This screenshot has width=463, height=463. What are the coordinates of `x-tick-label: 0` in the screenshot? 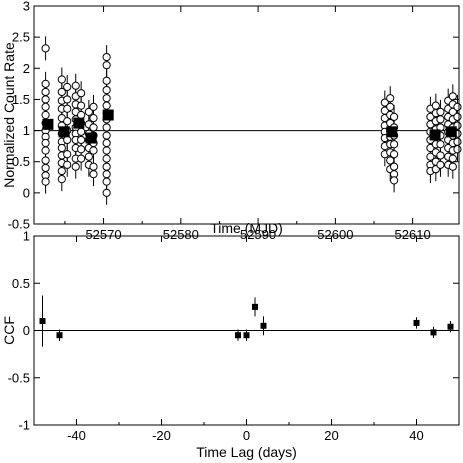 It's located at (246, 435).